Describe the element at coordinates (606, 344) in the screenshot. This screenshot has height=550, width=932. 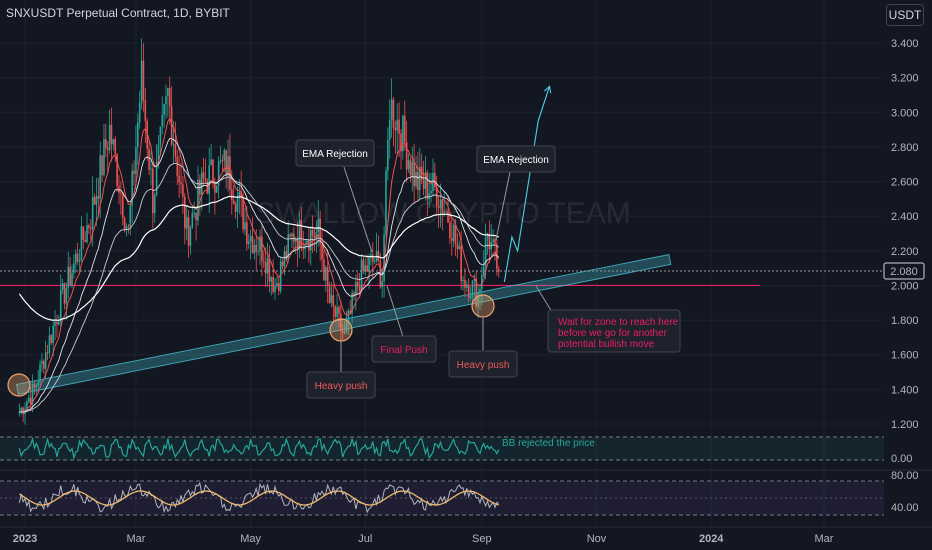
I see `svg-text: potential bullish move` at that location.